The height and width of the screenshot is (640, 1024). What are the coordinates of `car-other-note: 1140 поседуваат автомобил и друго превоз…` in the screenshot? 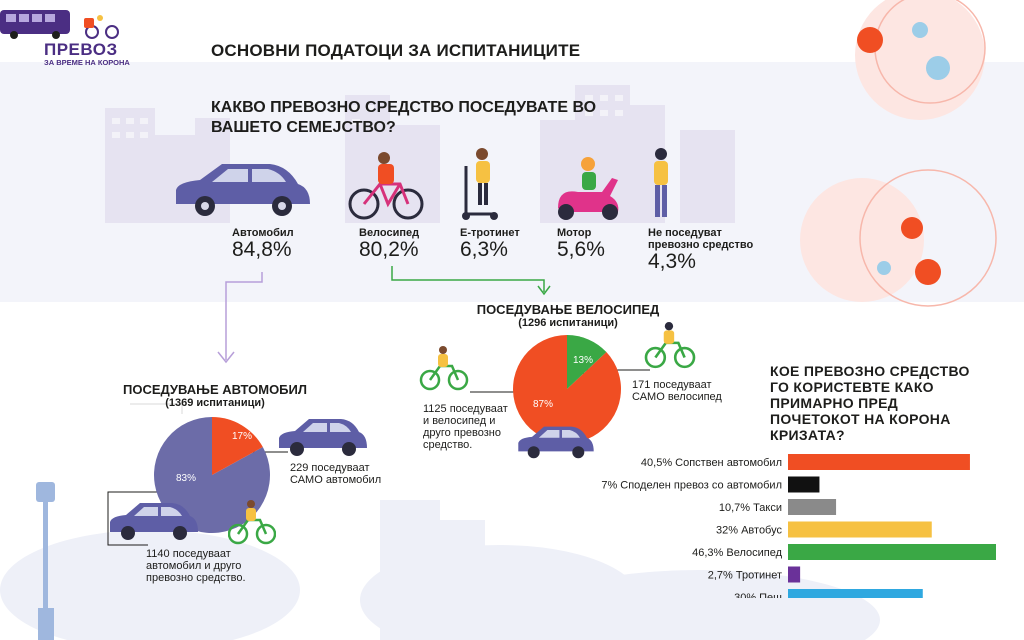 It's located at (196, 566).